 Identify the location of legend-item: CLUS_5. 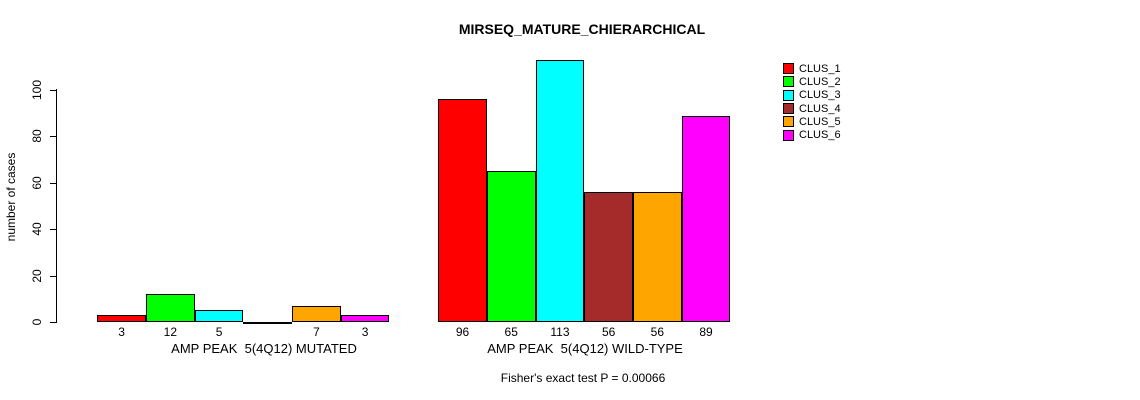
(812, 121).